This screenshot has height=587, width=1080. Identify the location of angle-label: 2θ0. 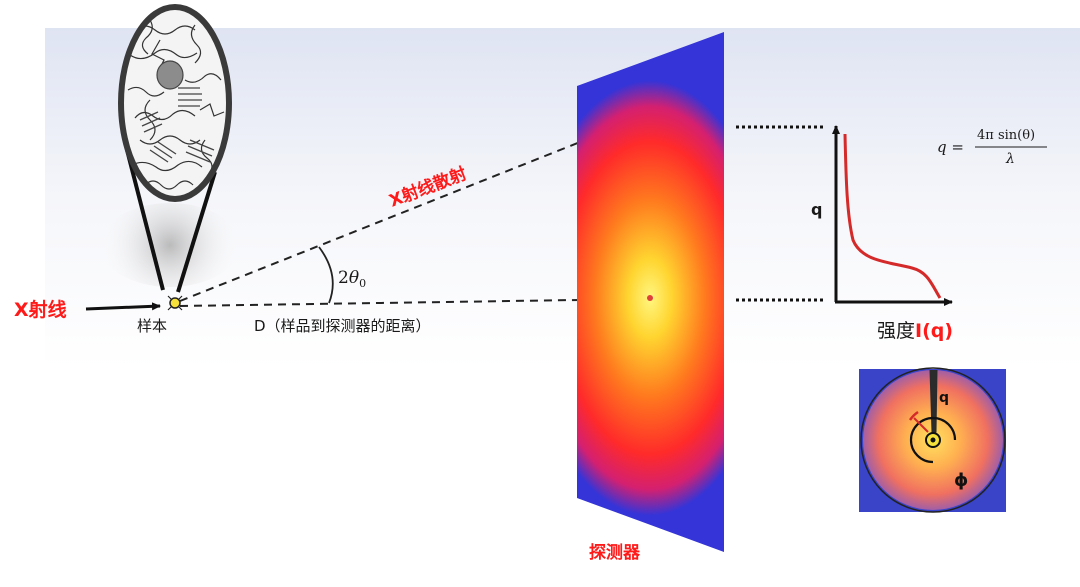
(352, 279).